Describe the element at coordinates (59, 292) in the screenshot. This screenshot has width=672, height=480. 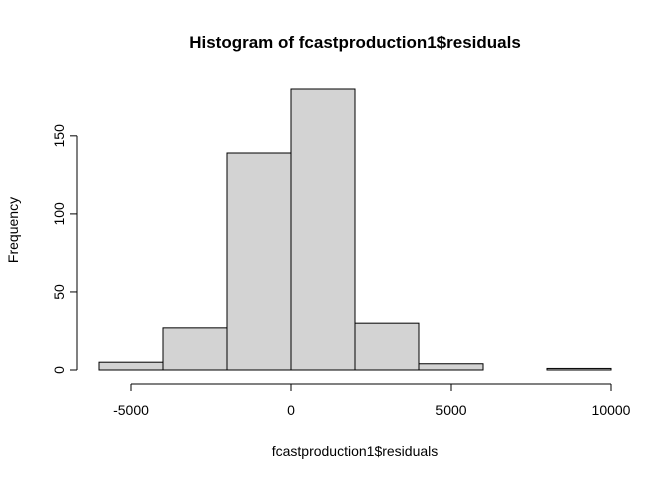
I see `y-tick-label: 50` at that location.